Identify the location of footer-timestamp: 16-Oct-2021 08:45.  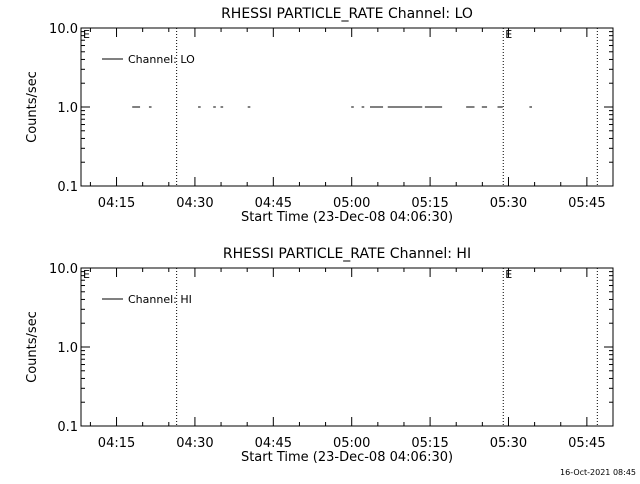
(598, 472).